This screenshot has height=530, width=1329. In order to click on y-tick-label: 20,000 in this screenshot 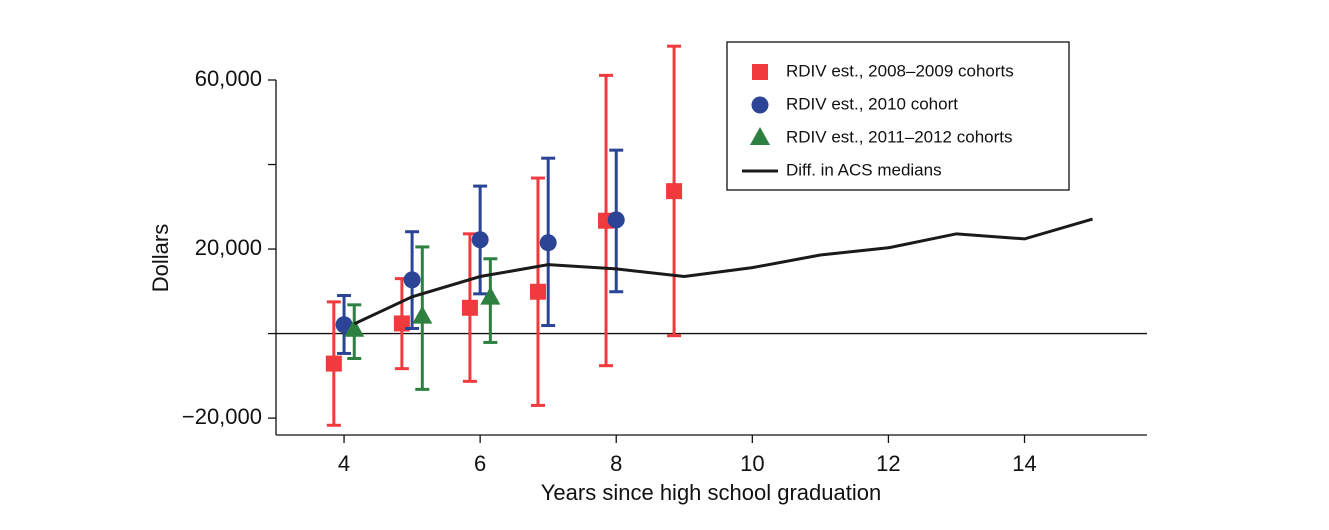, I will do `click(228, 247)`.